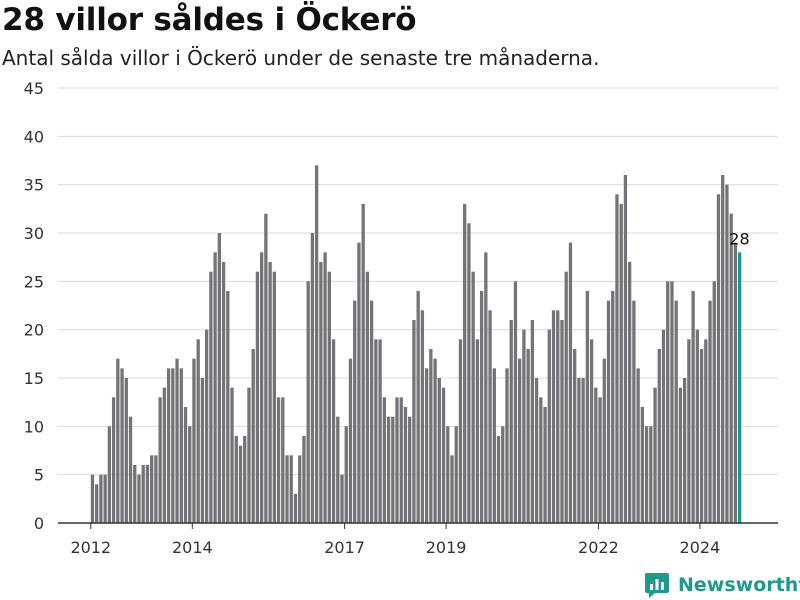 Image resolution: width=800 pixels, height=600 pixels. What do you see at coordinates (34, 426) in the screenshot?
I see `y-tick-label: 10` at bounding box center [34, 426].